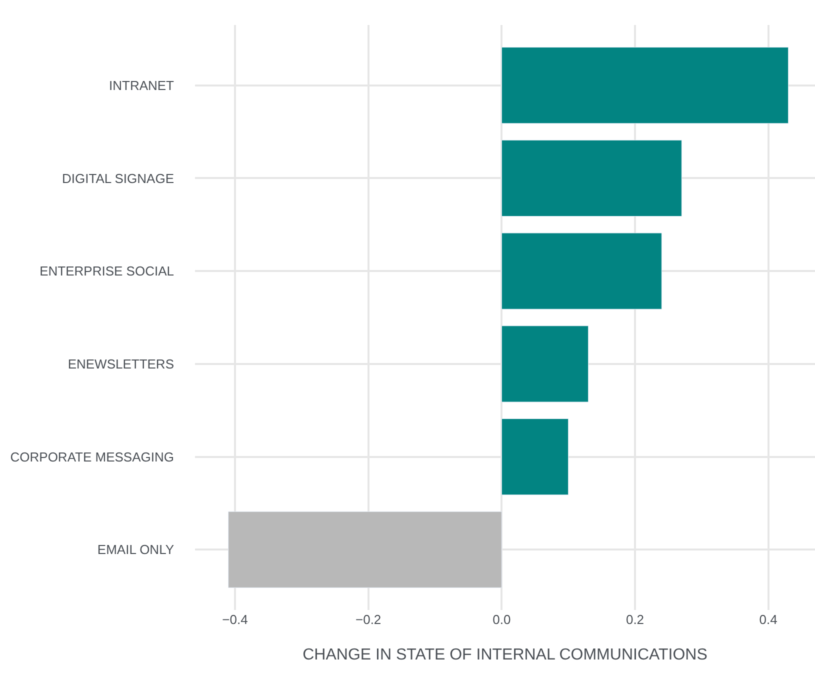  I want to click on x-axis-title: CHANGE IN STATE OF INTERNAL COMMUNICATIONS, so click(505, 655).